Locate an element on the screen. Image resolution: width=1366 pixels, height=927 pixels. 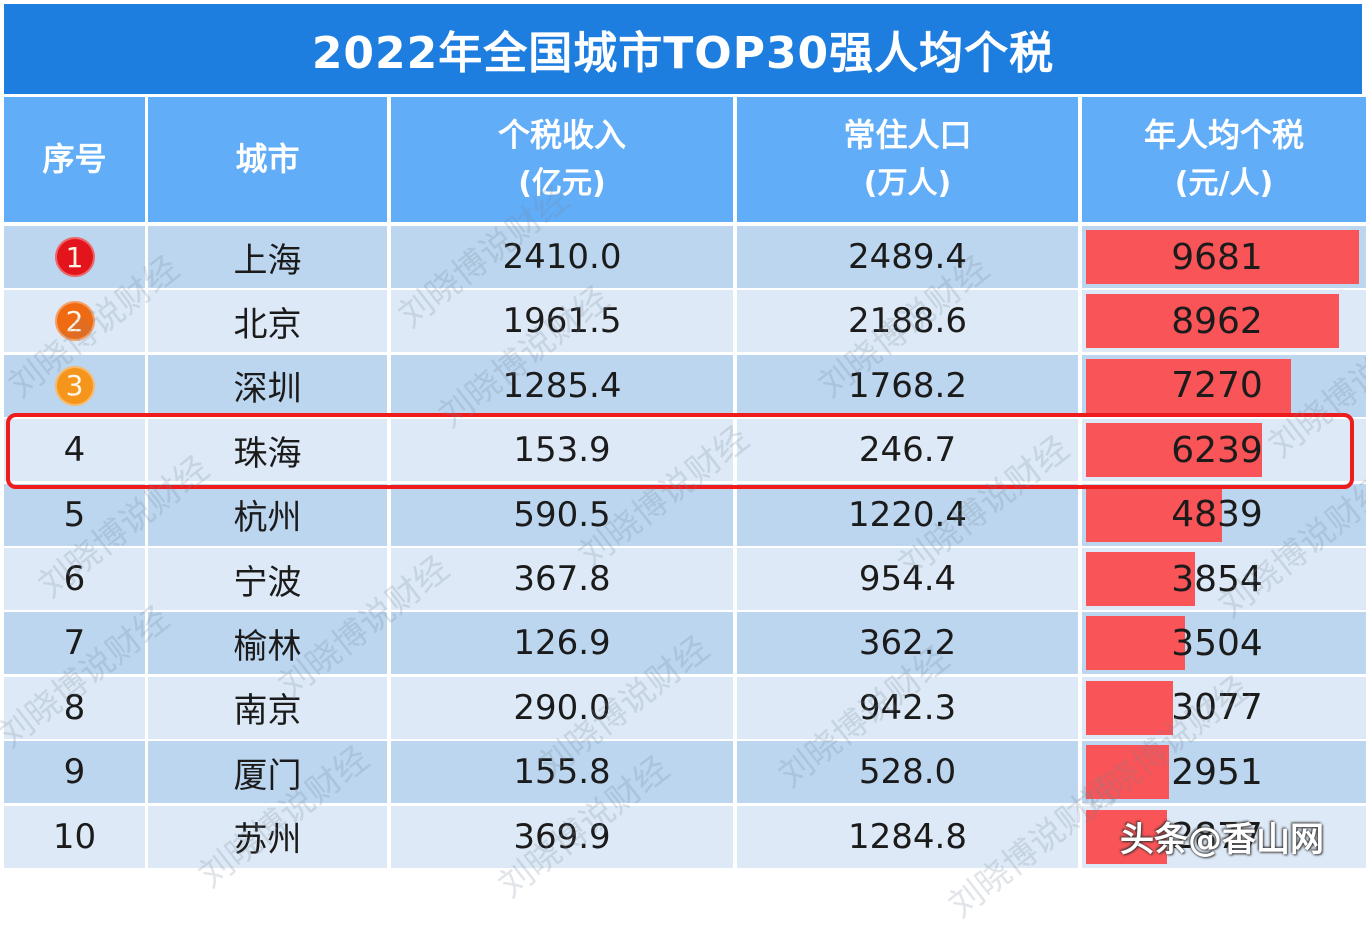
population-cell: 1284.8 is located at coordinates (907, 836).